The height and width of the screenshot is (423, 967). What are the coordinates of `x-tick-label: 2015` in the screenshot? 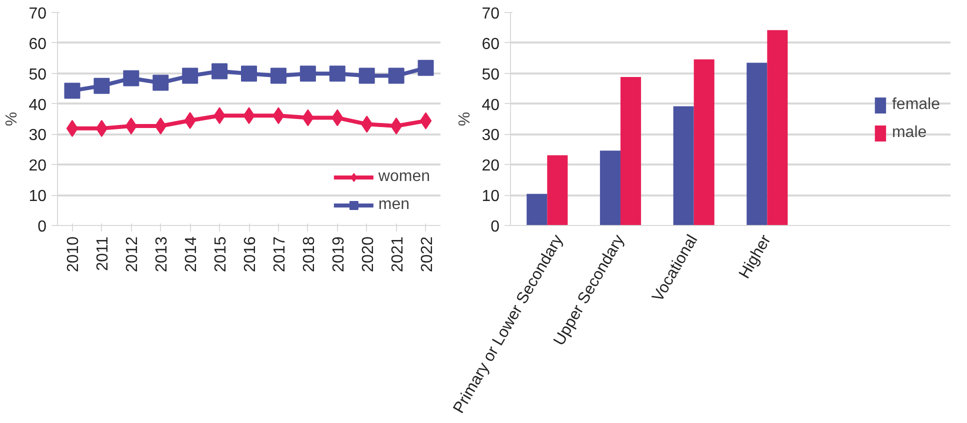 It's located at (221, 254).